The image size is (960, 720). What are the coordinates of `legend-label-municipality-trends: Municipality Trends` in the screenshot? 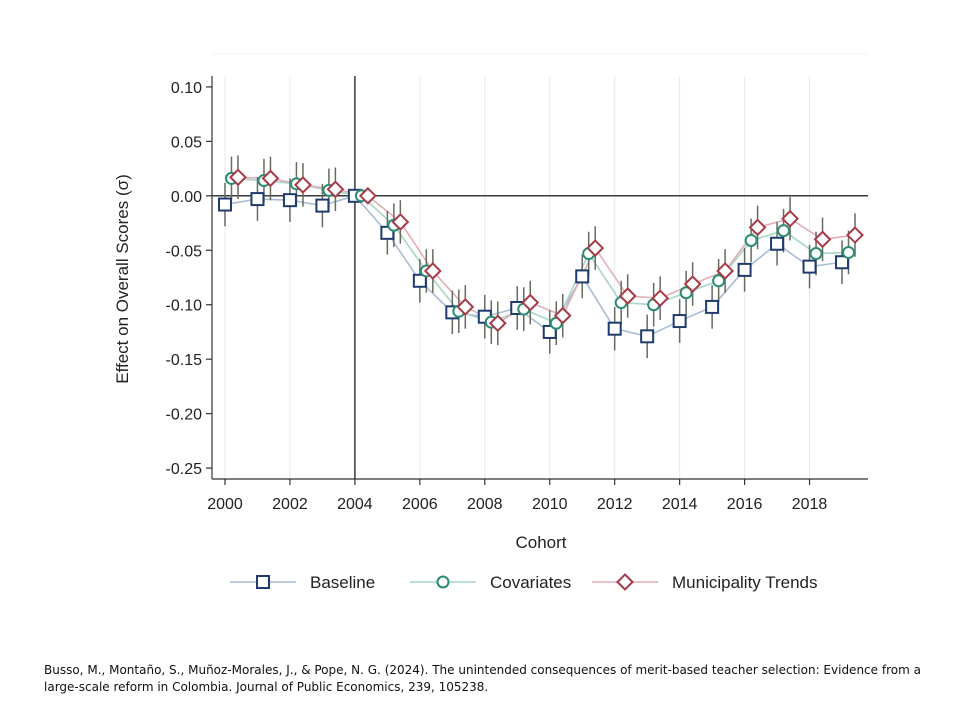 It's located at (745, 582).